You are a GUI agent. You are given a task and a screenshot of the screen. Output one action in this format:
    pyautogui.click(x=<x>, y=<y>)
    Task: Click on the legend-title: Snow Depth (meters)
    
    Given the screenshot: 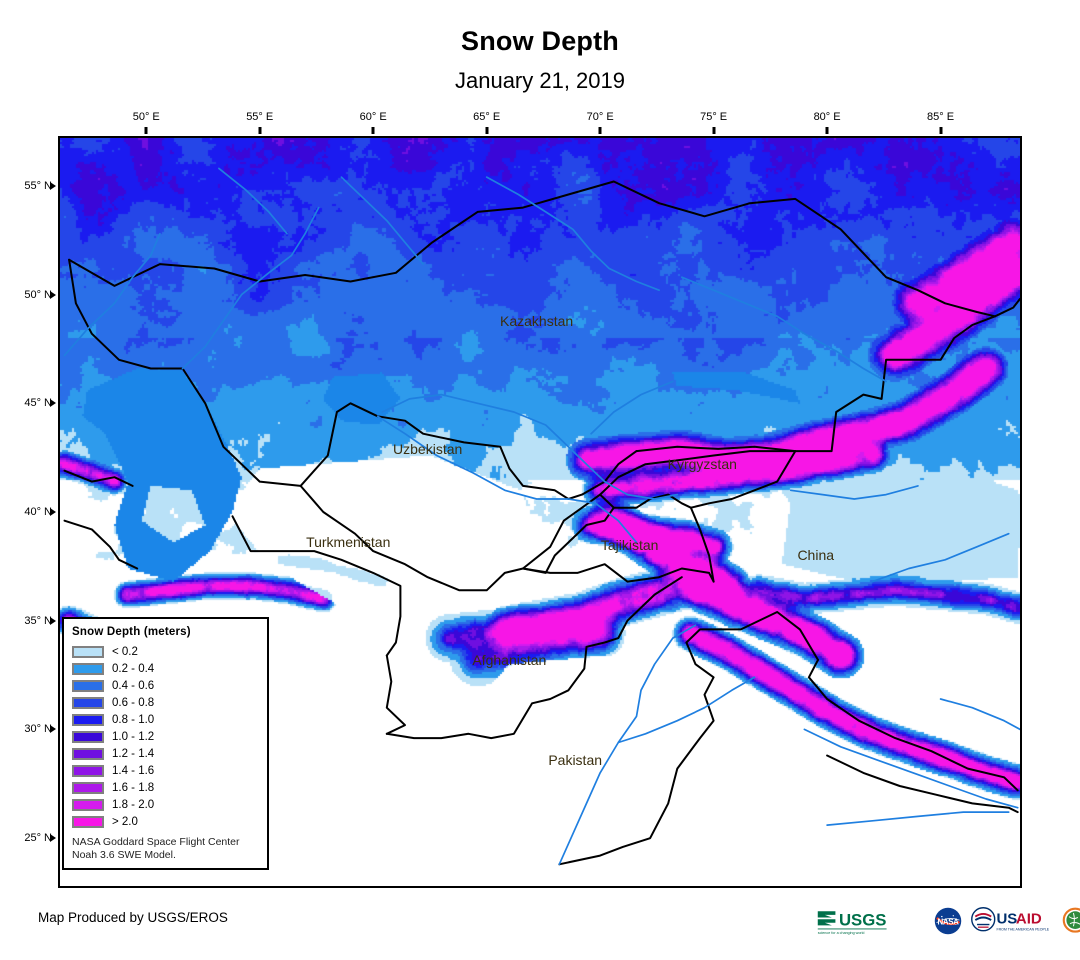 What is the action you would take?
    pyautogui.click(x=131, y=632)
    